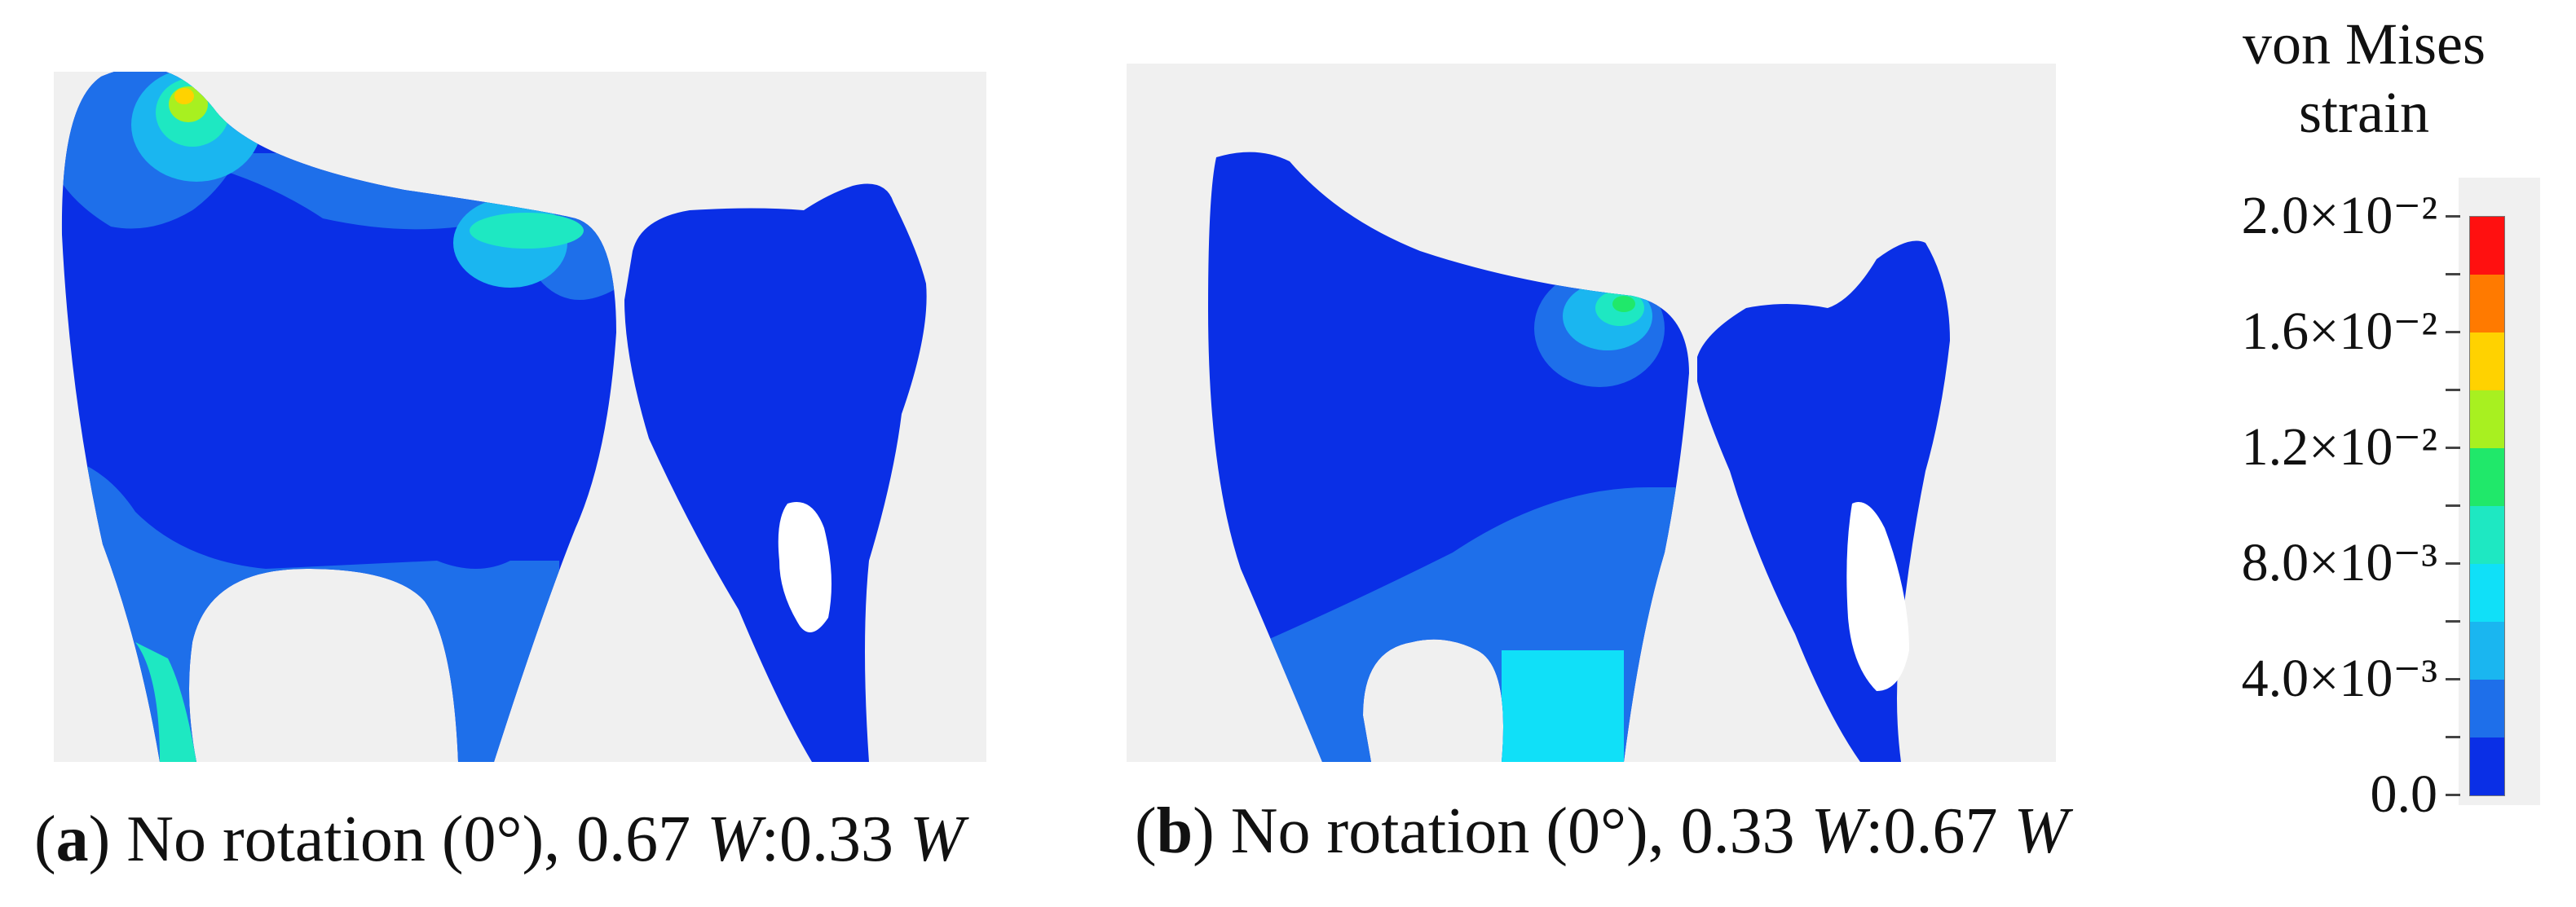 The height and width of the screenshot is (907, 2576). Describe the element at coordinates (165, 702) in the screenshot. I see `strain-zone-a10` at that location.